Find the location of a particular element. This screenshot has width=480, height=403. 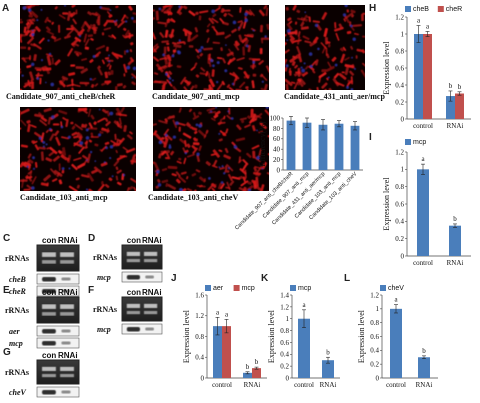

blot-gene-label: aer is located at coordinates (15, 331).